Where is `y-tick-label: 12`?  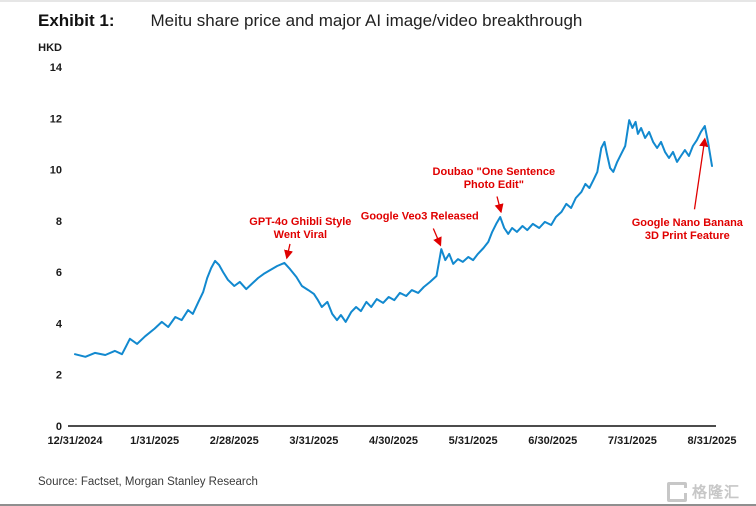
y-tick-label: 12 is located at coordinates (56, 119).